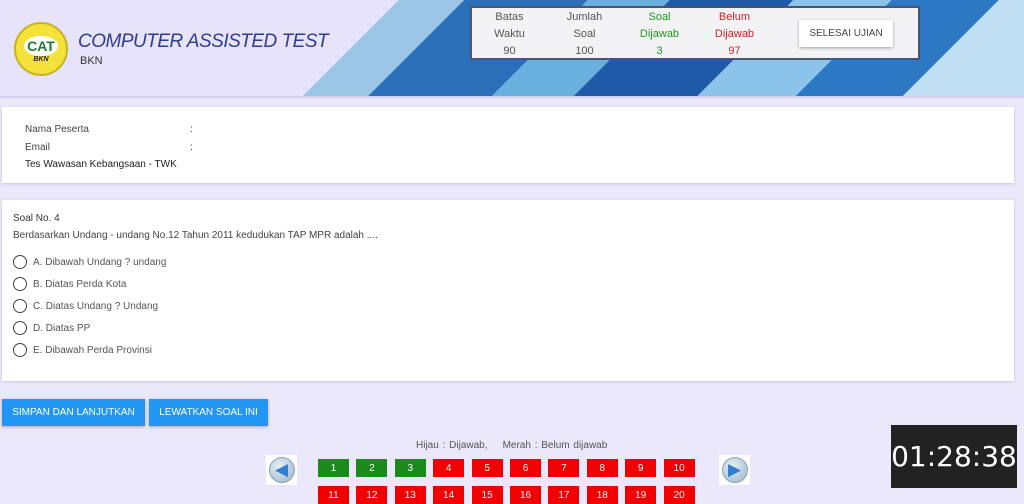 The image size is (1024, 504). Describe the element at coordinates (641, 468) in the screenshot. I see `question-nav-9: 9` at that location.